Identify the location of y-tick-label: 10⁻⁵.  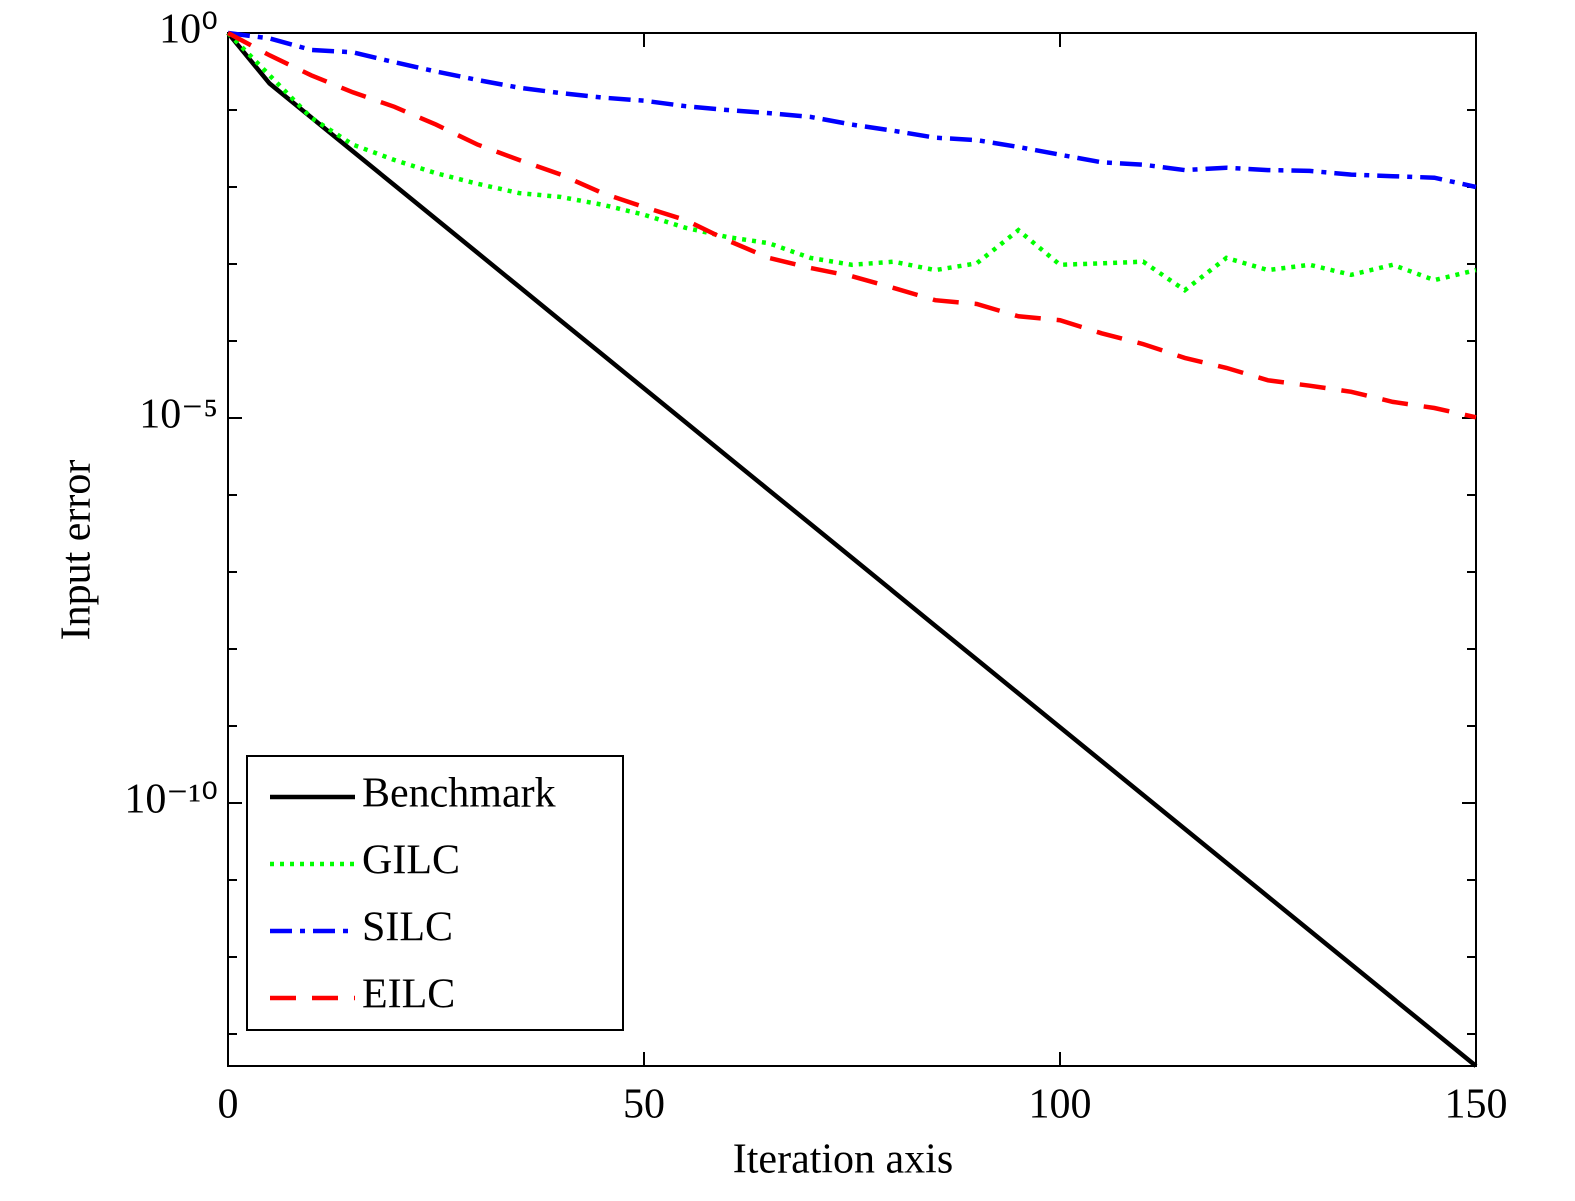
(178, 415).